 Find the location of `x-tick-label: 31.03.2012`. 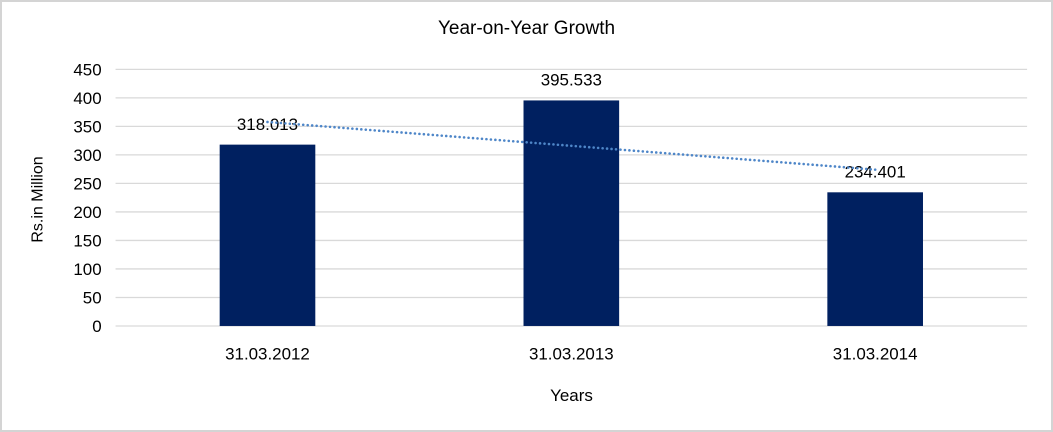

x-tick-label: 31.03.2012 is located at coordinates (267, 354).